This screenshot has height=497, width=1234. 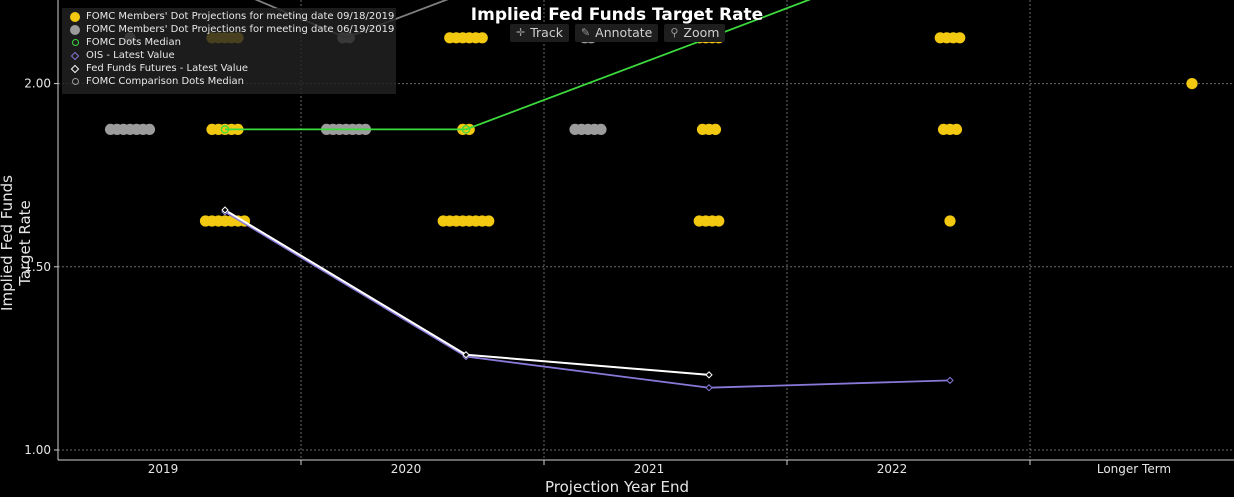 I want to click on x-tick-label: 2019, so click(x=163, y=469).